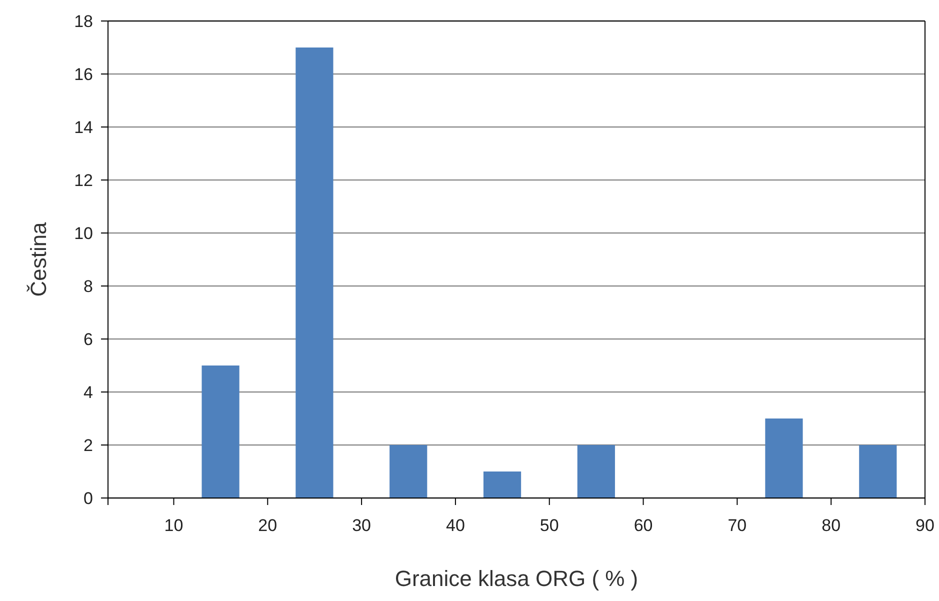 The height and width of the screenshot is (601, 939). Describe the element at coordinates (174, 526) in the screenshot. I see `x-tick-label: 10` at that location.